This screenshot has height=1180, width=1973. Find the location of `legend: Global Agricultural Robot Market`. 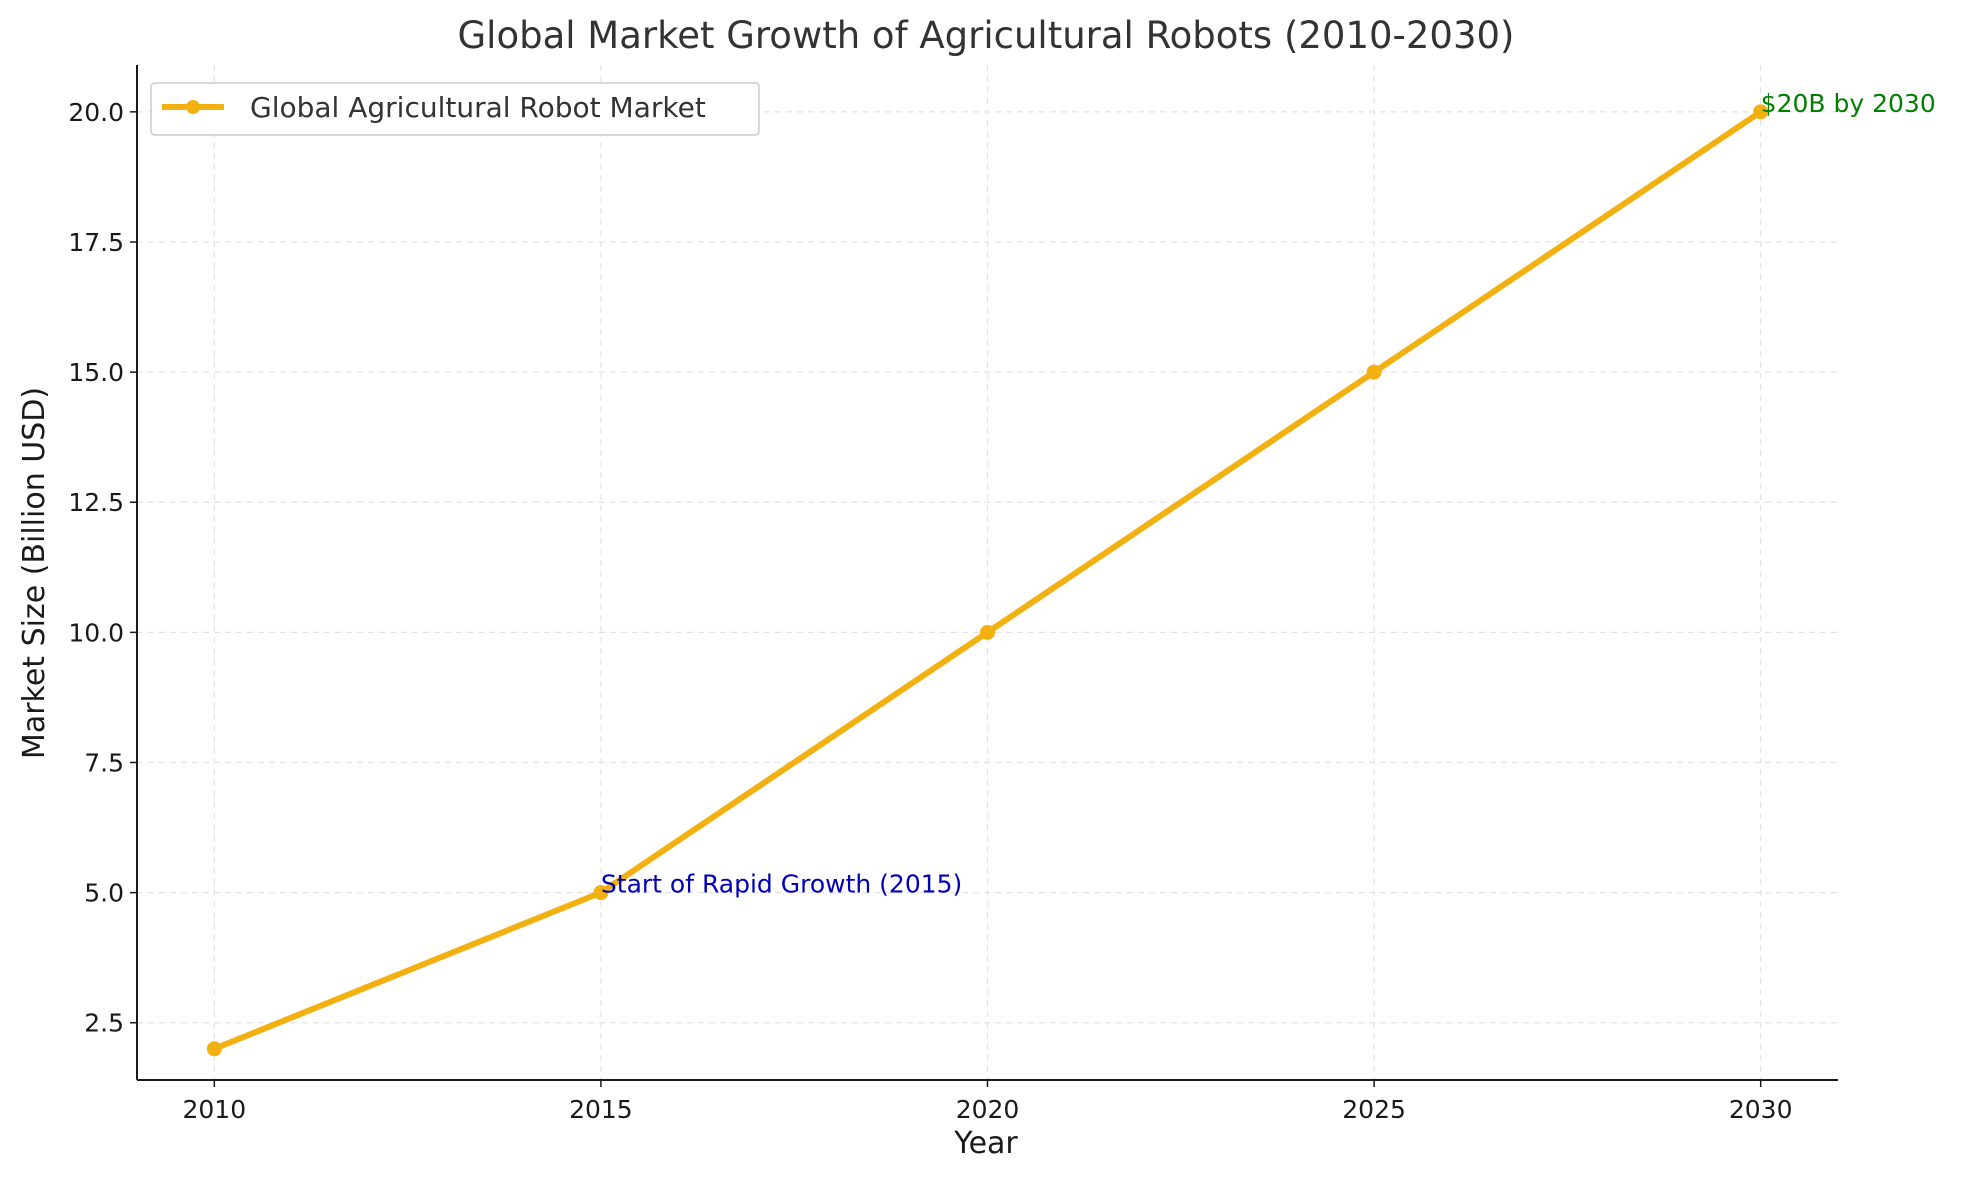

legend: Global Agricultural Robot Market is located at coordinates (455, 109).